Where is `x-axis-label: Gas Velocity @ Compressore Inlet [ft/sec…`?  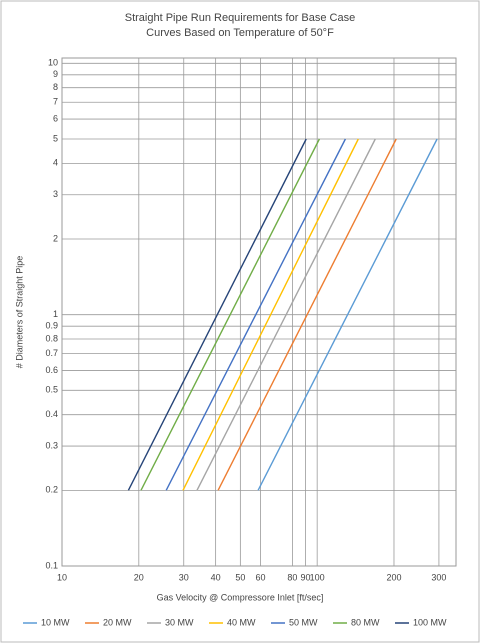 x-axis-label: Gas Velocity @ Compressore Inlet [ft/sec… is located at coordinates (240, 597).